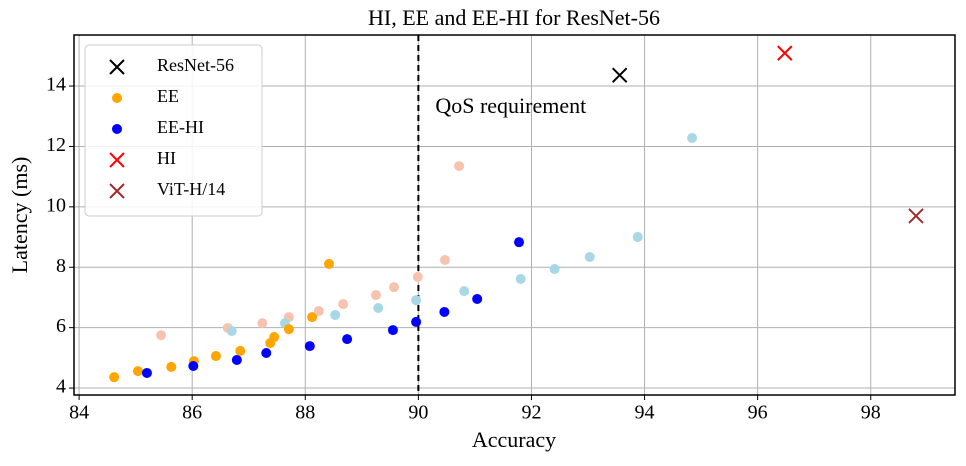  What do you see at coordinates (514, 17) in the screenshot?
I see `chart-title: HI, EE and EE-HI for ResNet-56` at bounding box center [514, 17].